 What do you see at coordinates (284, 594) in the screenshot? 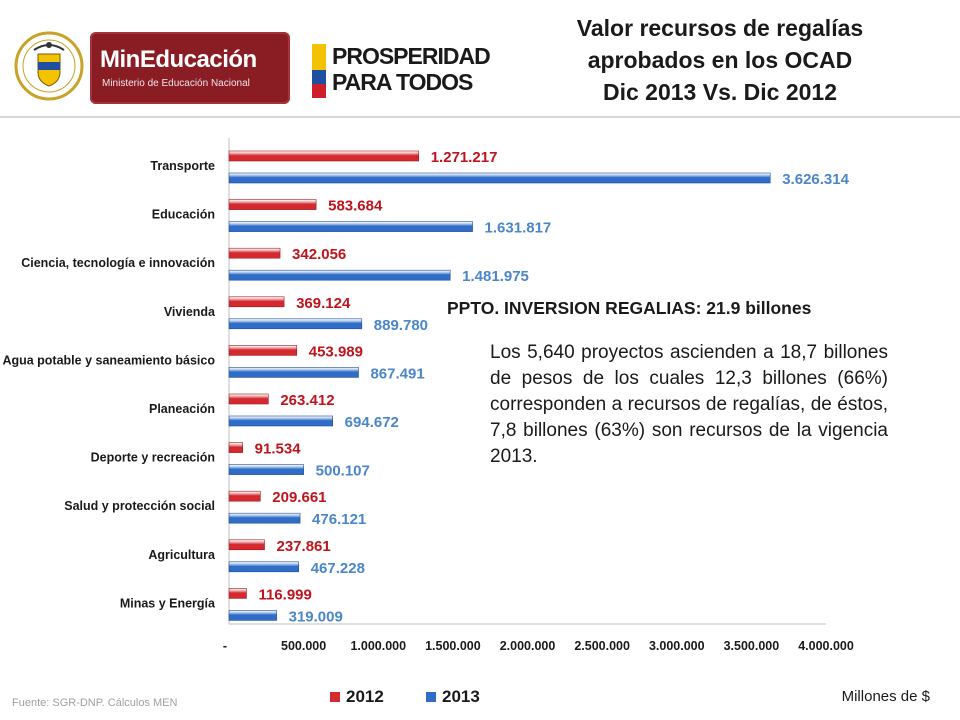
I see `data-label-2012: 116.999` at bounding box center [284, 594].